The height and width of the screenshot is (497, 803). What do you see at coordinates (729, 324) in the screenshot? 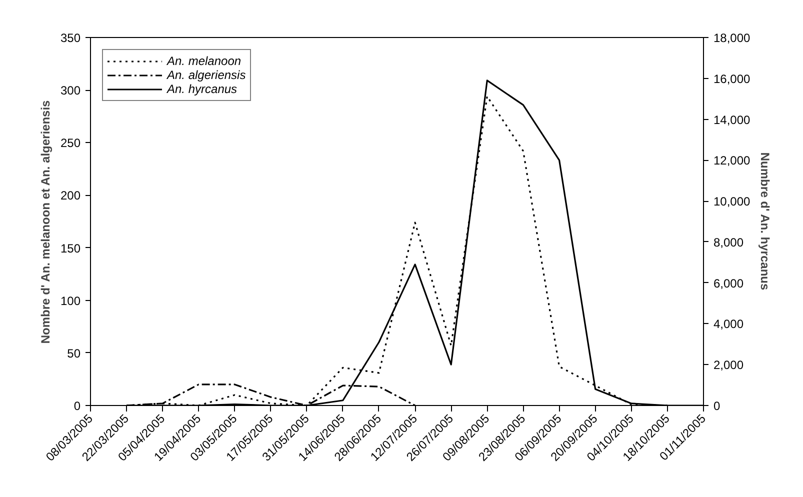
I see `y2-tick-label: 4,000` at bounding box center [729, 324].